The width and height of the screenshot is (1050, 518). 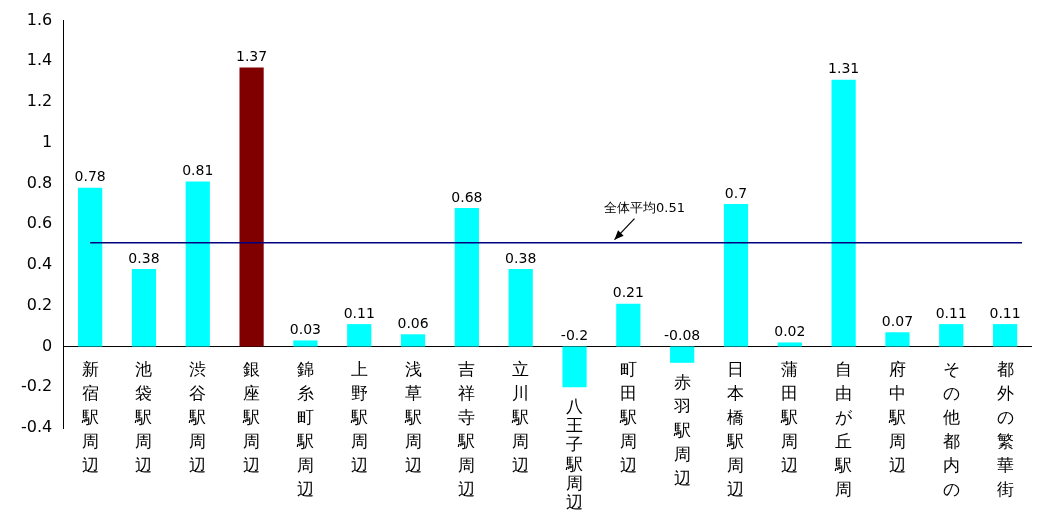 I want to click on x-tick-label: 日本橋駅周辺, so click(x=735, y=429).